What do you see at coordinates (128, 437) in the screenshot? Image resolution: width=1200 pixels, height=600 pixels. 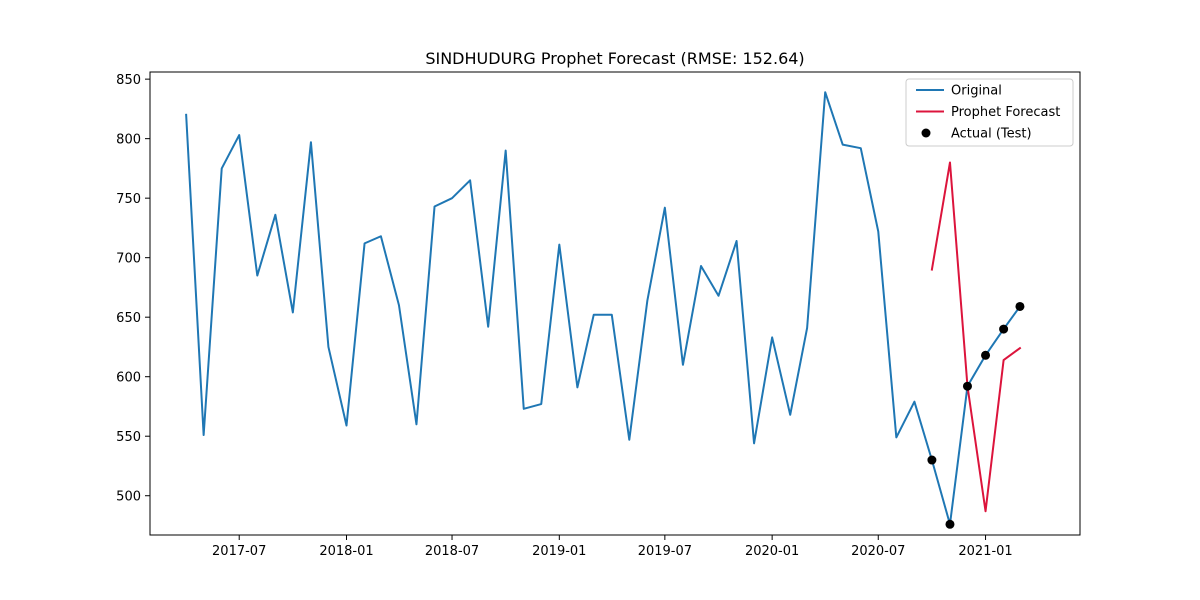 I see `y-tick-label: 550` at bounding box center [128, 437].